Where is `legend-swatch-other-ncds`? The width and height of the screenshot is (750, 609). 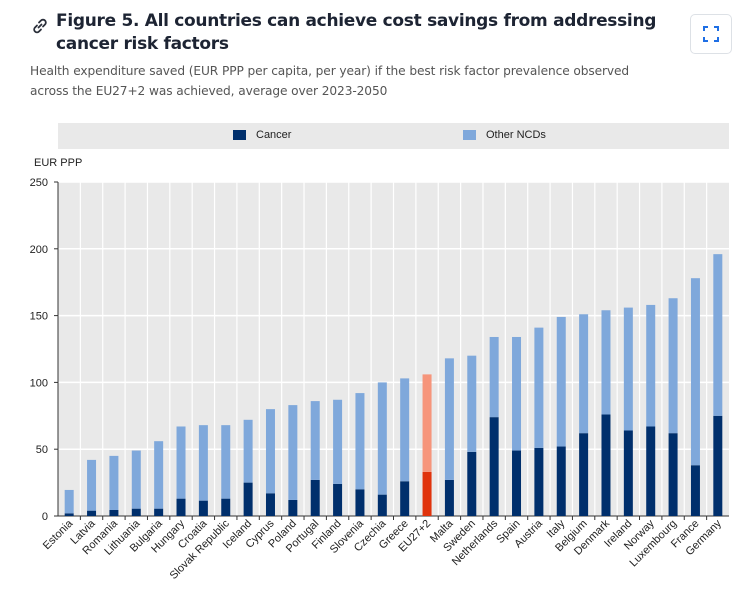 legend-swatch-other-ncds is located at coordinates (469, 135).